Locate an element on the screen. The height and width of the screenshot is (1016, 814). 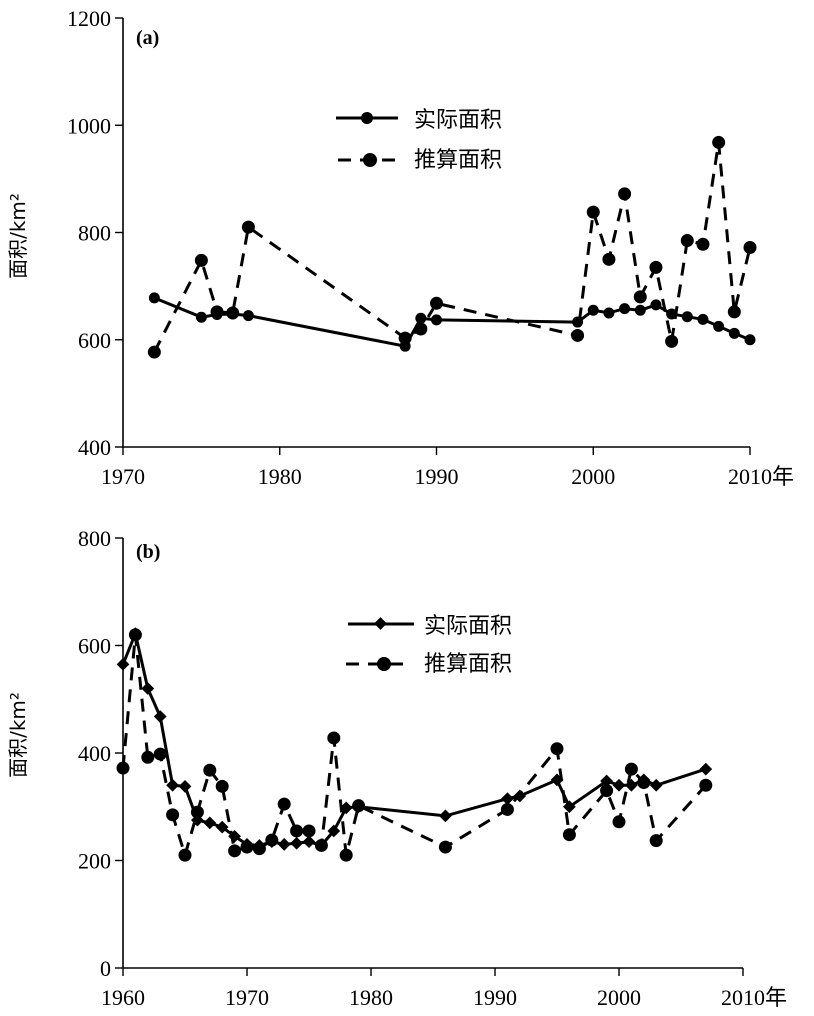
legend-b-estimated-label: 推算面积 is located at coordinates (468, 664).